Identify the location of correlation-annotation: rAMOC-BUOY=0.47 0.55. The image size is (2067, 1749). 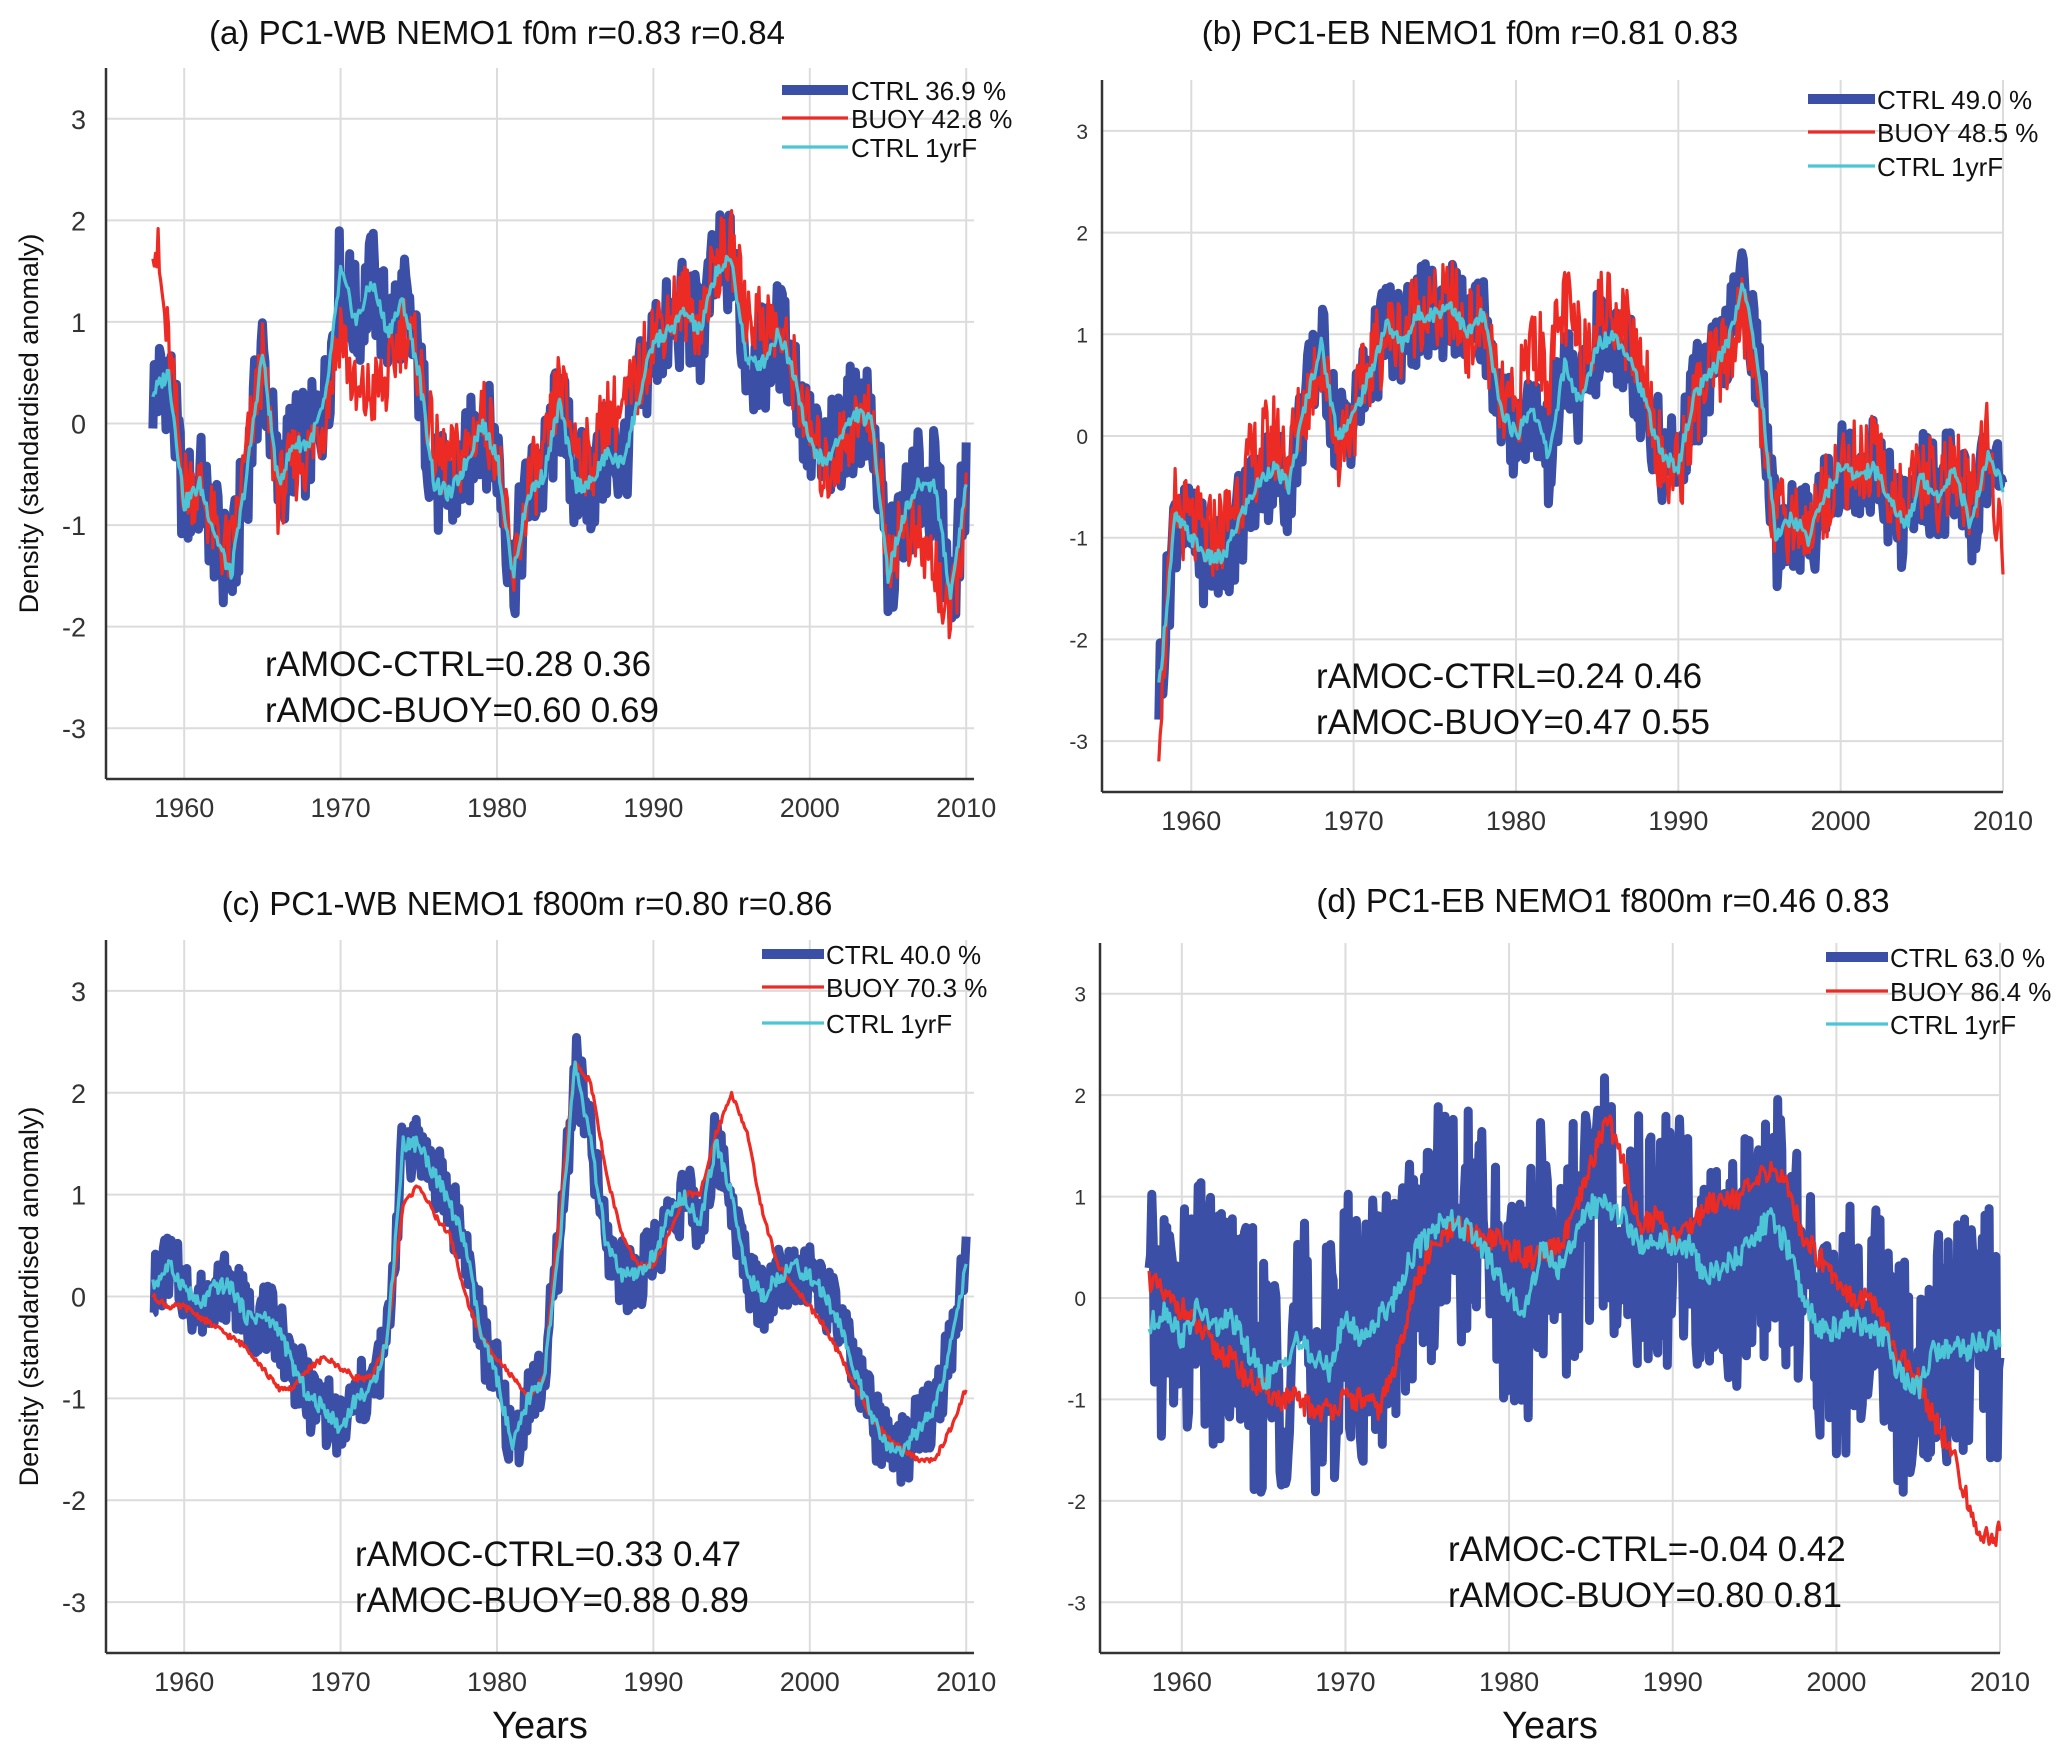
(1513, 722).